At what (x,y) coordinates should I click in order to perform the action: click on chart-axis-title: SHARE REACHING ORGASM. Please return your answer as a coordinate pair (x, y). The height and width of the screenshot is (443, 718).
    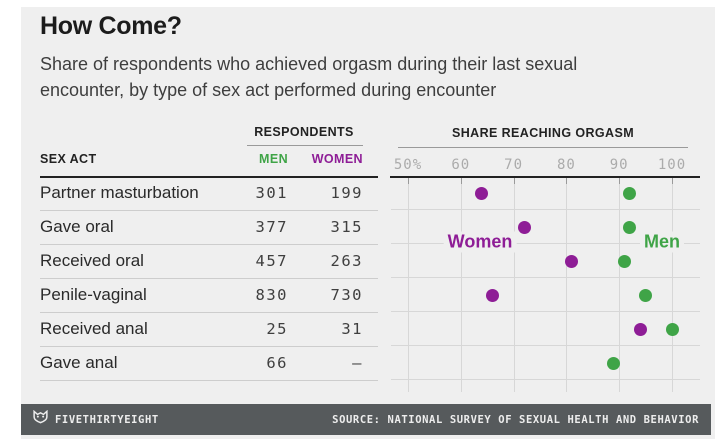
    Looking at the image, I should click on (543, 133).